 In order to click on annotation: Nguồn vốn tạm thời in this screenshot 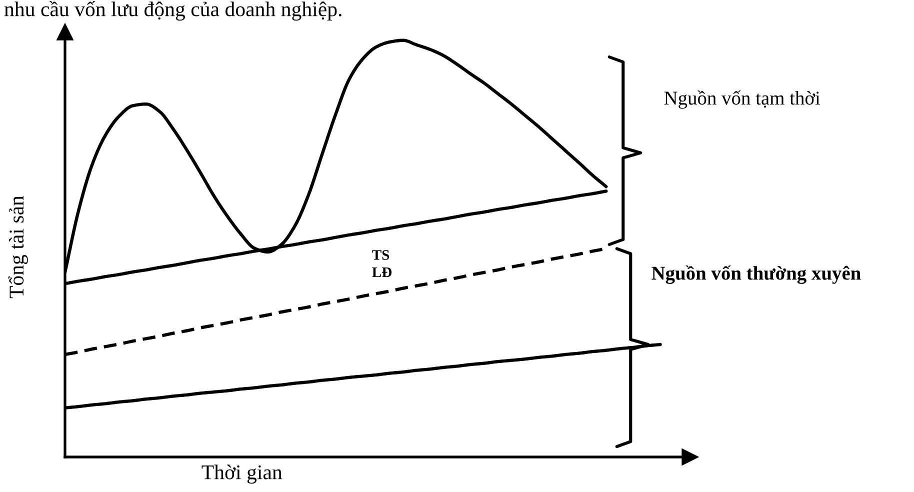, I will do `click(742, 99)`.